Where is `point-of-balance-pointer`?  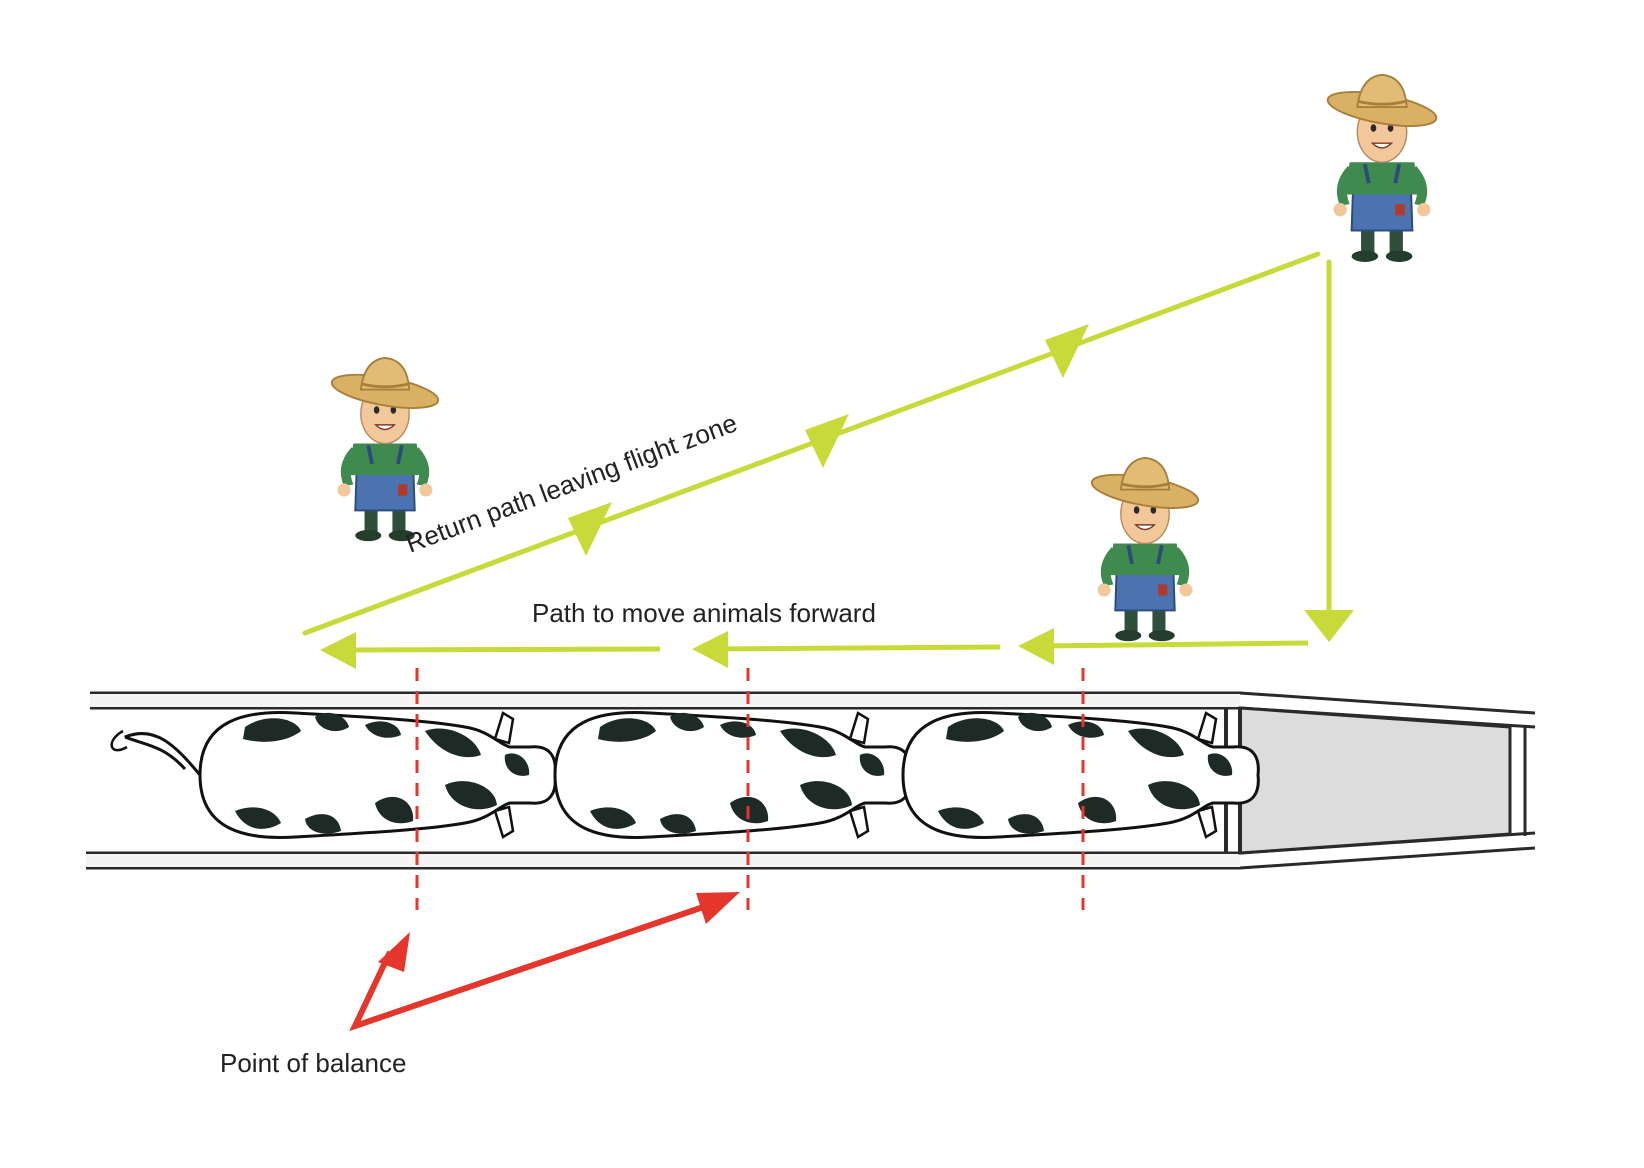
point-of-balance-pointer is located at coordinates (544, 962).